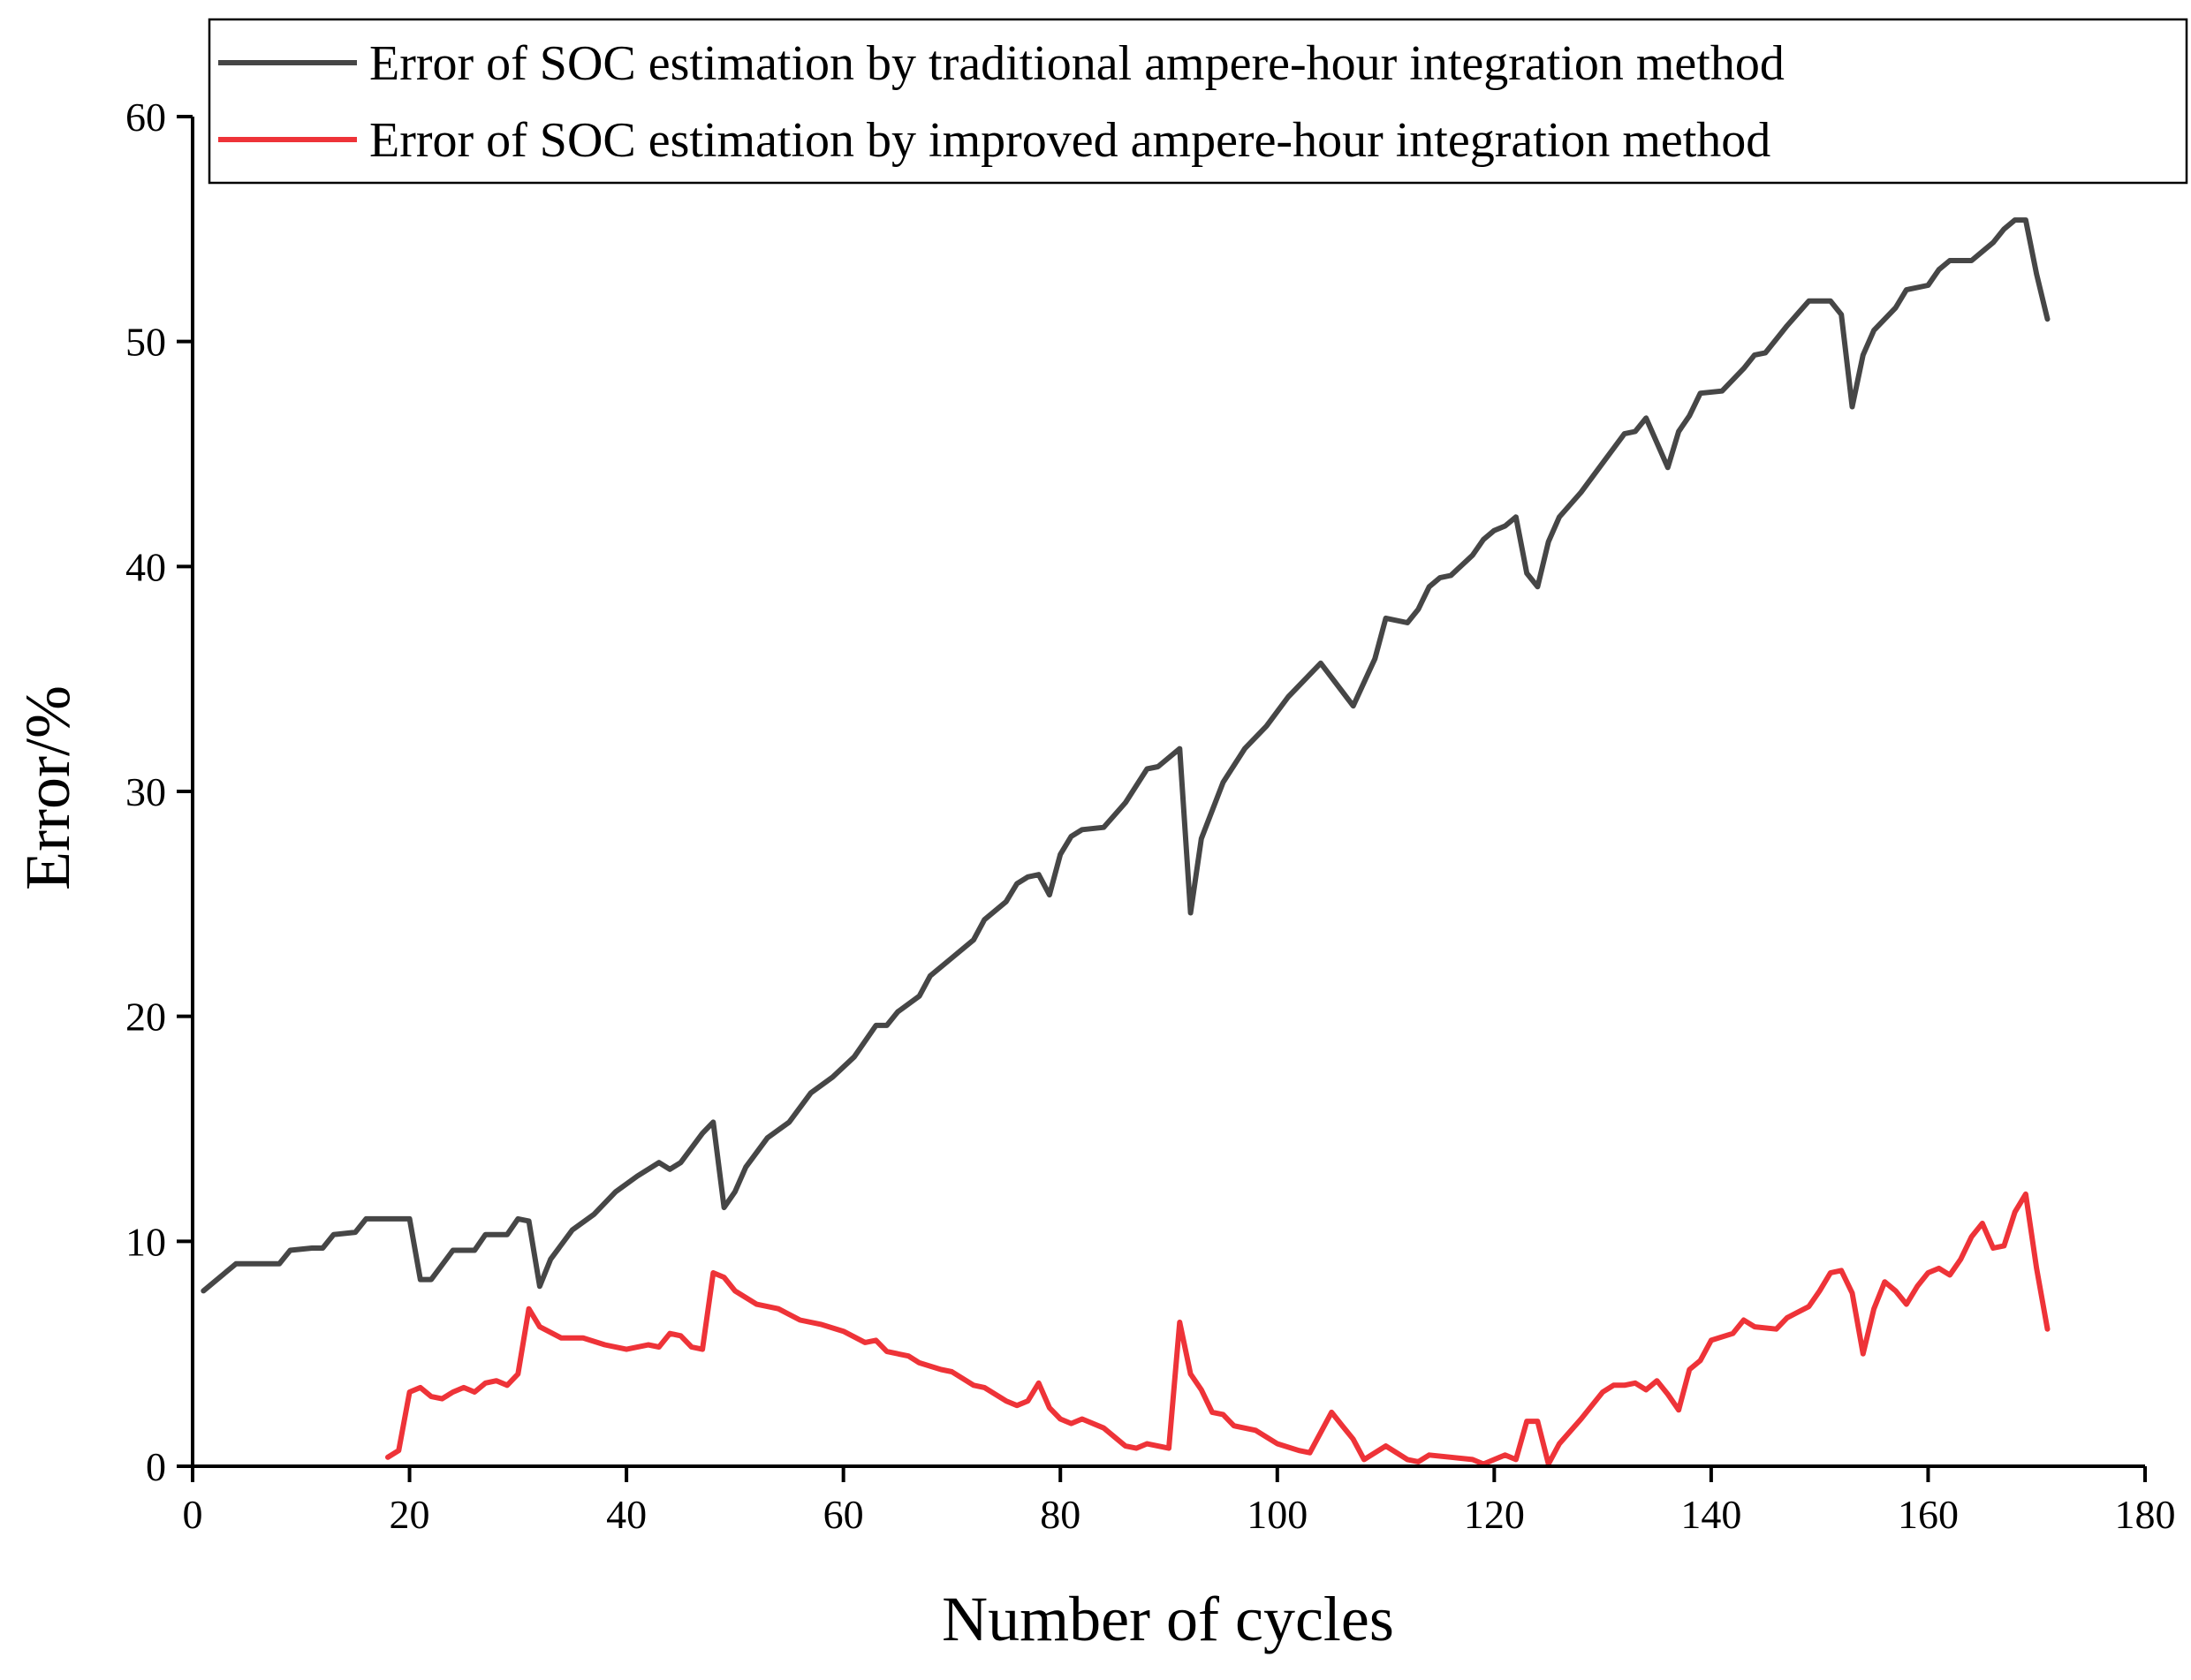 The height and width of the screenshot is (1680, 2191). I want to click on x-axis-ticks: 0 20 40 60 80 100 120 140 160 180, so click(1179, 1501).